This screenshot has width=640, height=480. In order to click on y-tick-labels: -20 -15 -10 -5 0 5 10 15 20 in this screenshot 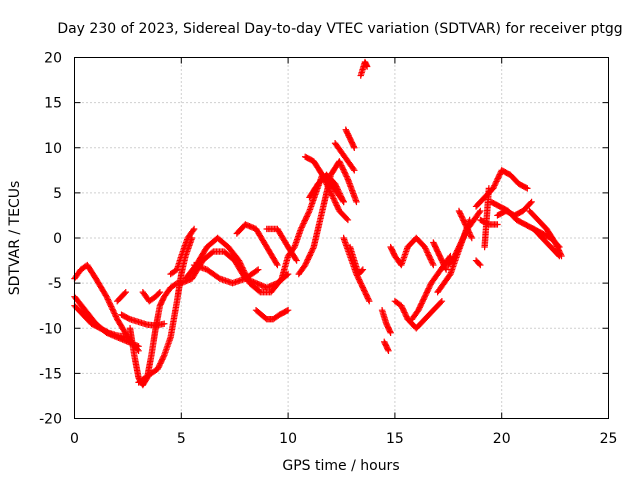, I will do `click(50, 239)`.